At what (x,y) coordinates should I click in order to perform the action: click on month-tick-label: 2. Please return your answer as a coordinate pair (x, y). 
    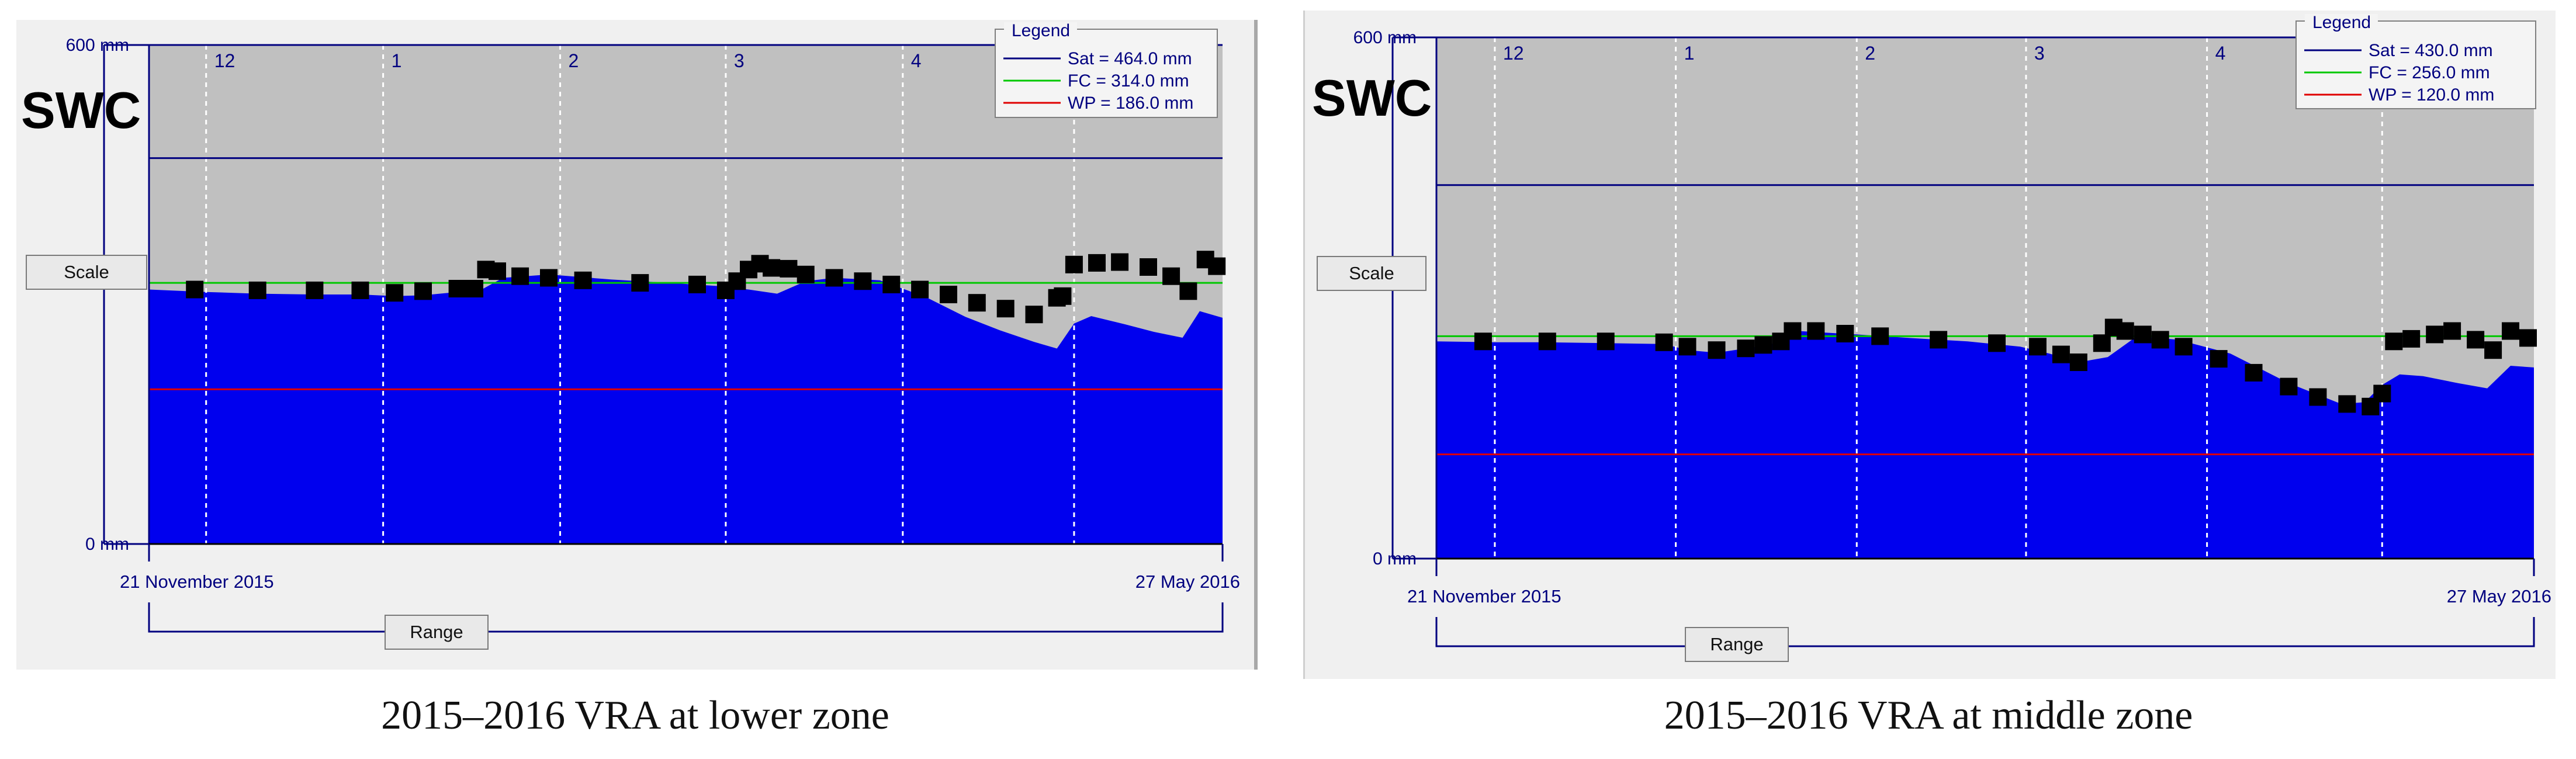
    Looking at the image, I should click on (574, 60).